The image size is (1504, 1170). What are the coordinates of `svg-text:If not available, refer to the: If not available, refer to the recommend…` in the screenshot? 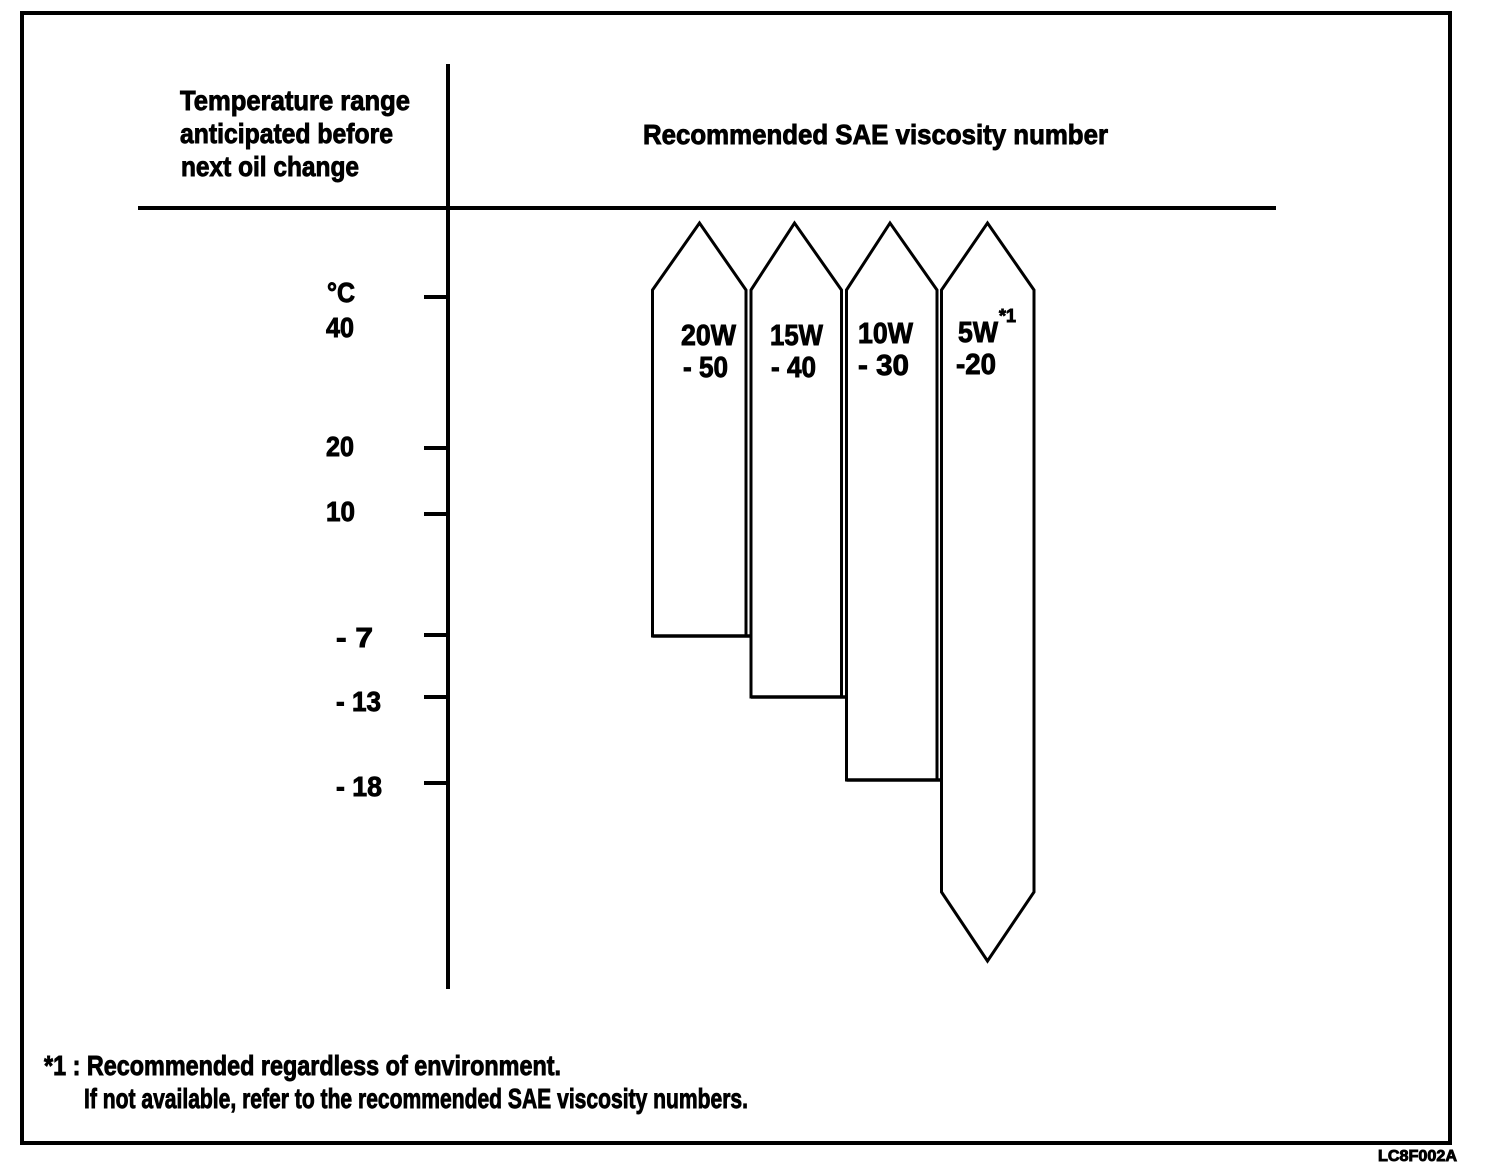 It's located at (416, 1098).